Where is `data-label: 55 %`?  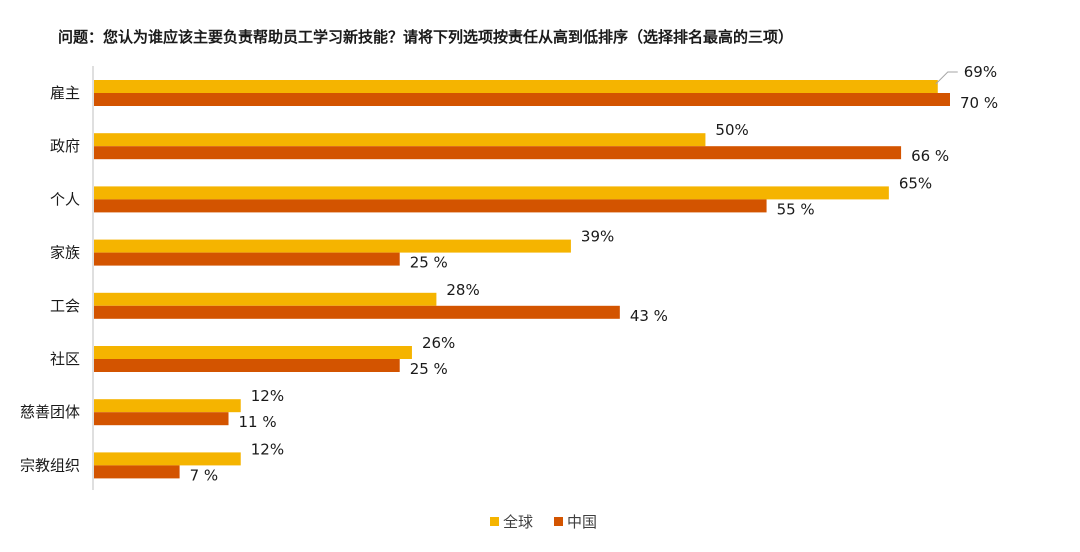 data-label: 55 % is located at coordinates (796, 209).